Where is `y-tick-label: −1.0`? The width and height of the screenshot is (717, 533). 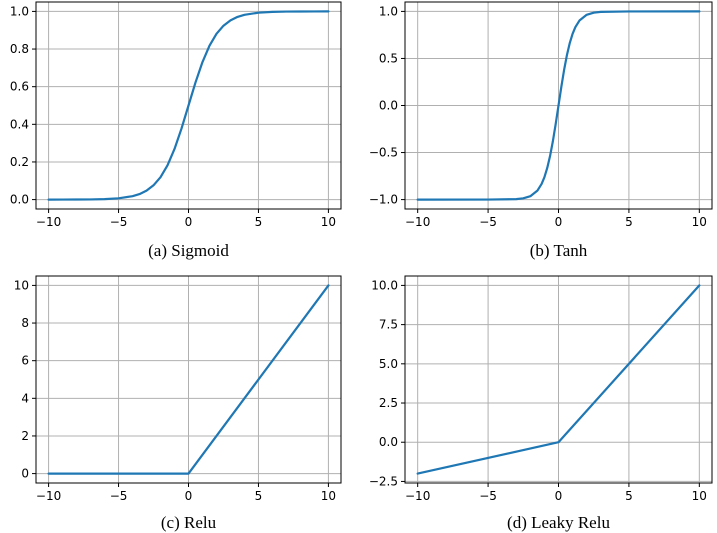
y-tick-label: −1.0 is located at coordinates (383, 200).